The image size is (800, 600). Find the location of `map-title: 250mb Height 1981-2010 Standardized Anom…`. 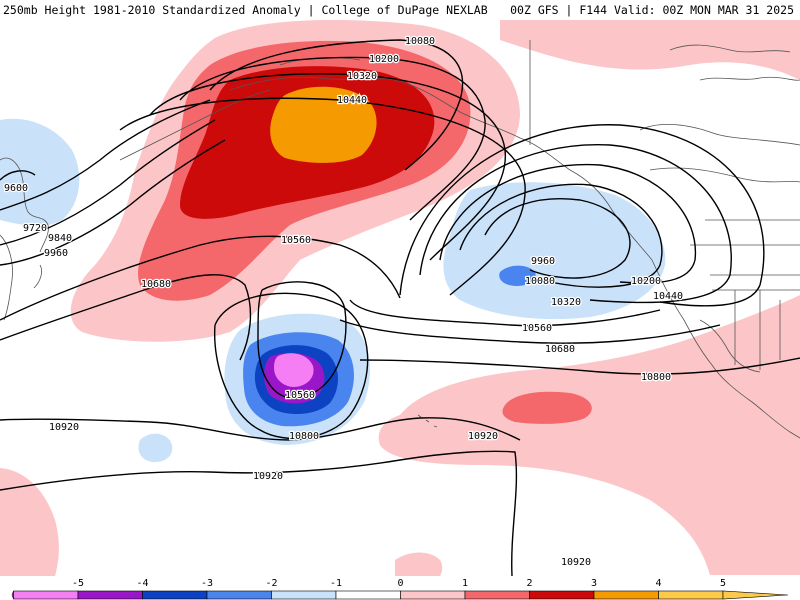

map-title: 250mb Height 1981-2010 Standardized Anom… is located at coordinates (245, 10).